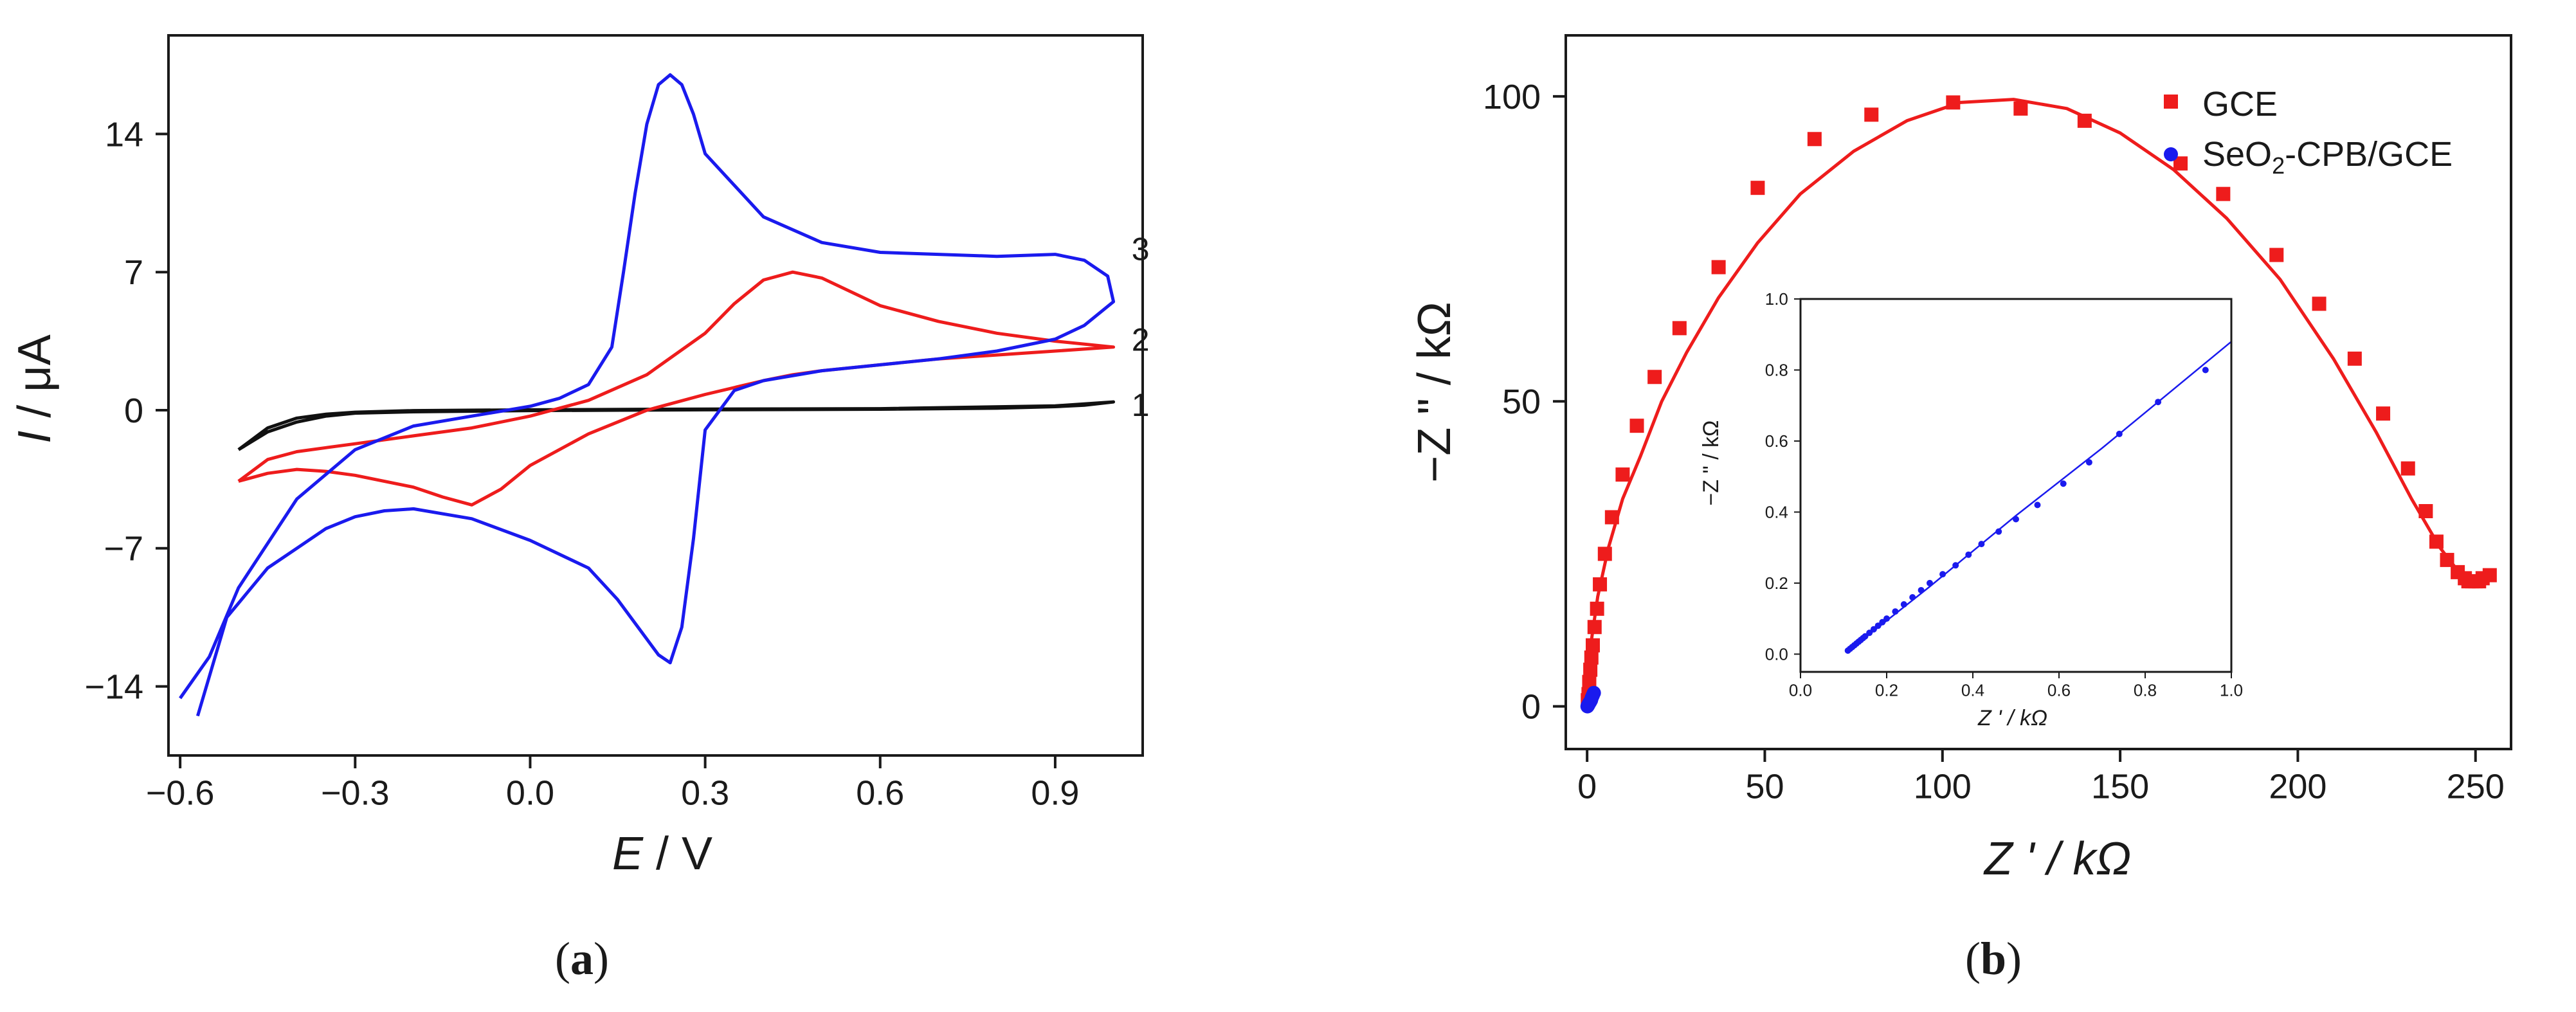 The image size is (2576, 1012). What do you see at coordinates (1141, 405) in the screenshot?
I see `cv-curve-label-1: 1` at bounding box center [1141, 405].